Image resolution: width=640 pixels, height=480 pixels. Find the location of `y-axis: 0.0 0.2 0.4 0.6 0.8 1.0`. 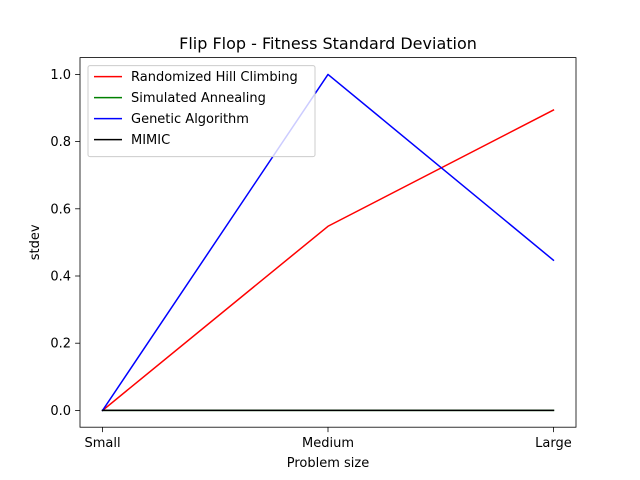

y-axis: 0.0 0.2 0.4 0.6 0.8 1.0 is located at coordinates (65, 243).